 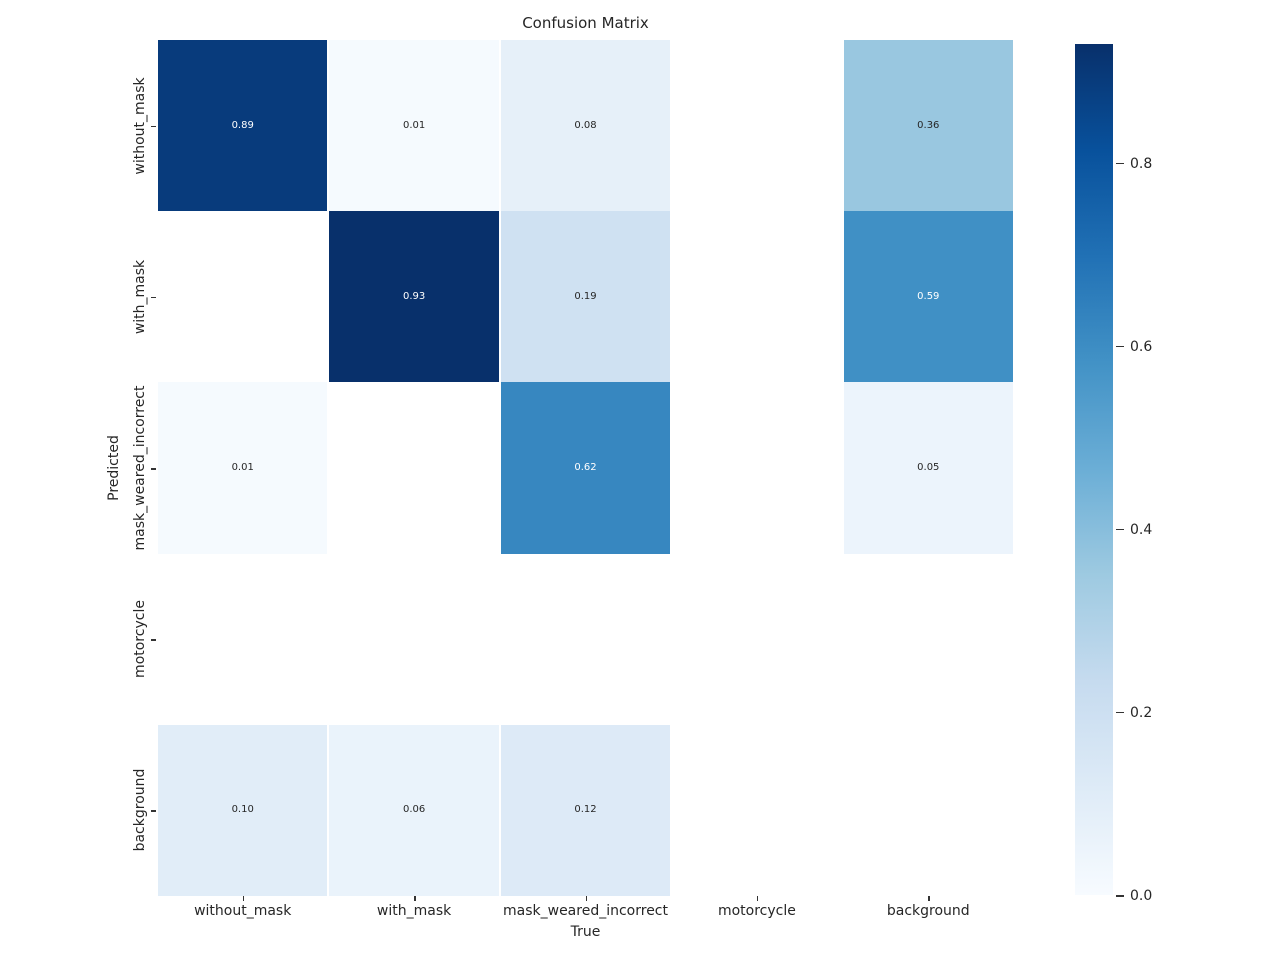 What do you see at coordinates (140, 296) in the screenshot?
I see `y-tick-label: with_mask` at bounding box center [140, 296].